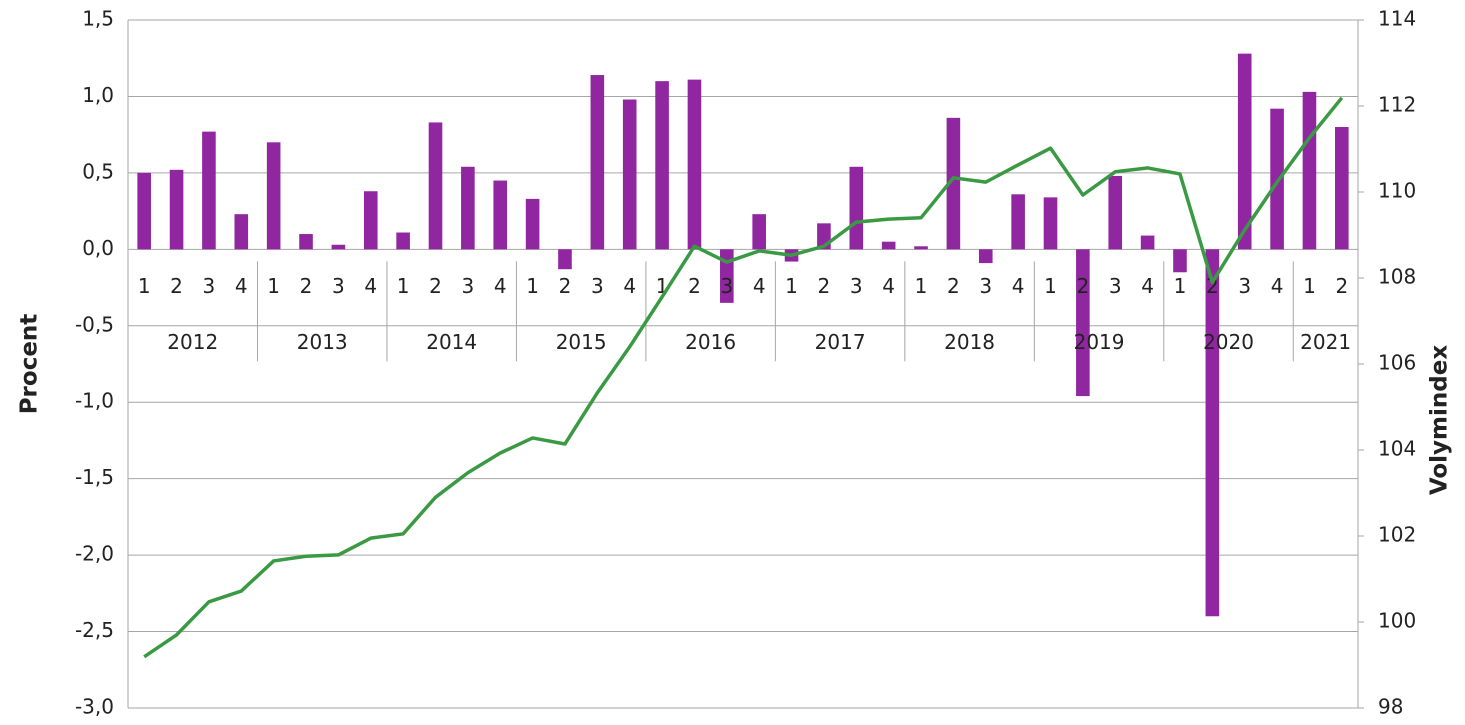 The image size is (1465, 725). Describe the element at coordinates (94, 554) in the screenshot. I see `y-tick-label: -2,0` at that location.